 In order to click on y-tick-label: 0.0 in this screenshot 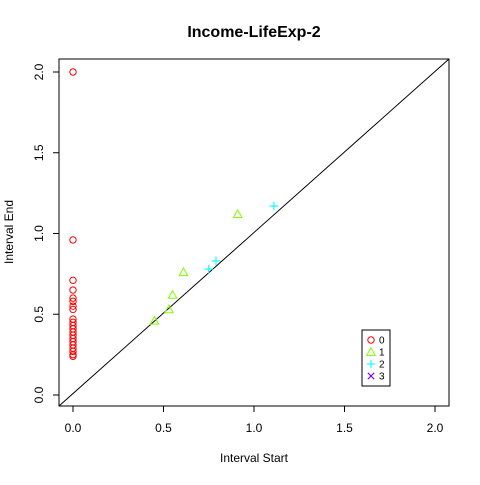, I will do `click(39, 394)`.